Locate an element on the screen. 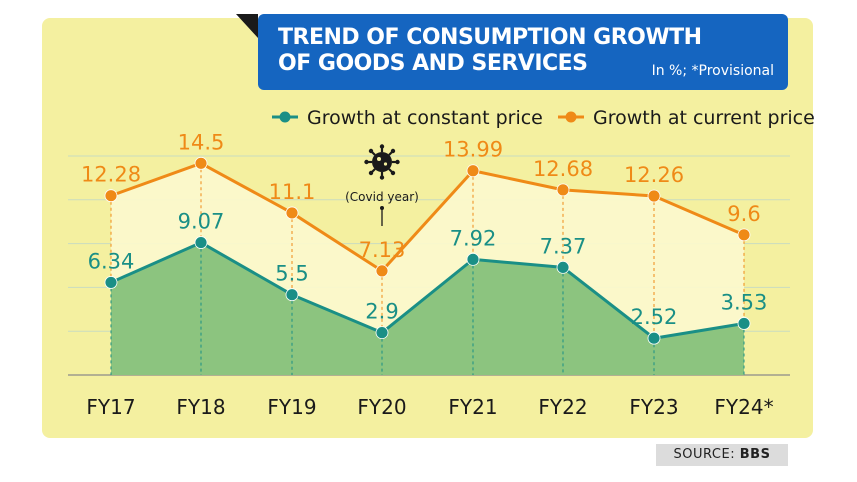 This screenshot has height=482, width=857. data-label-current: 12.28 is located at coordinates (111, 175).